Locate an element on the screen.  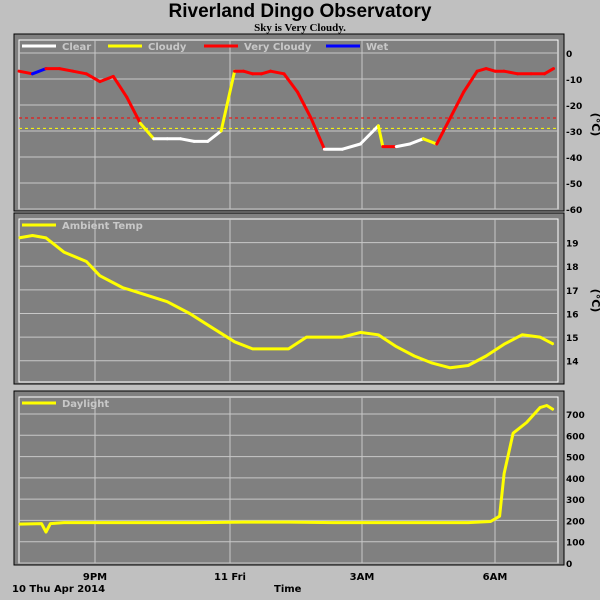
sky-status: Sky is Very Cloudy. is located at coordinates (300, 28).